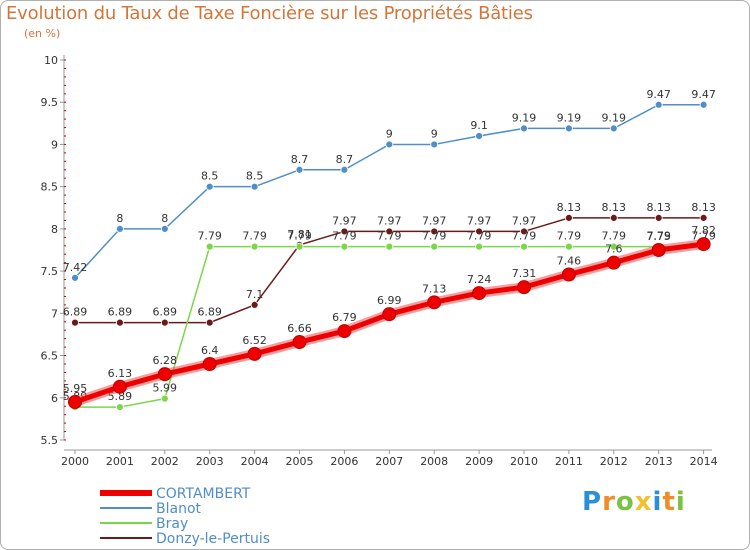  Describe the element at coordinates (50, 271) in the screenshot. I see `y-tick-label: 7.5` at that location.